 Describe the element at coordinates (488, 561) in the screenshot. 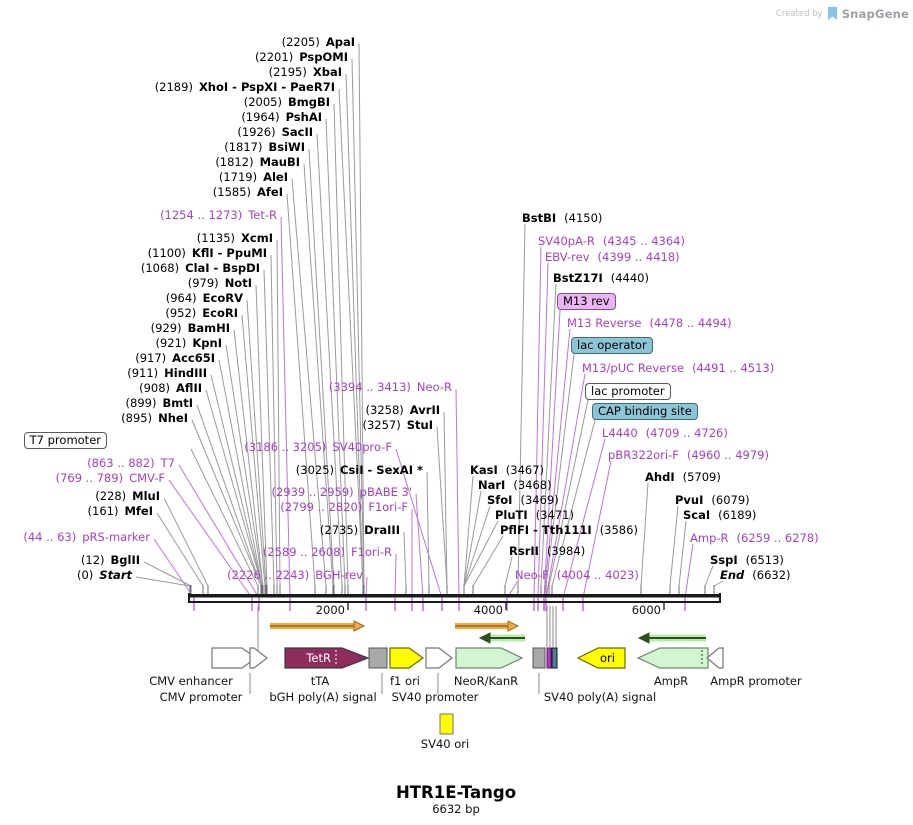

I see `leader-line-pflfi-tth111i` at that location.